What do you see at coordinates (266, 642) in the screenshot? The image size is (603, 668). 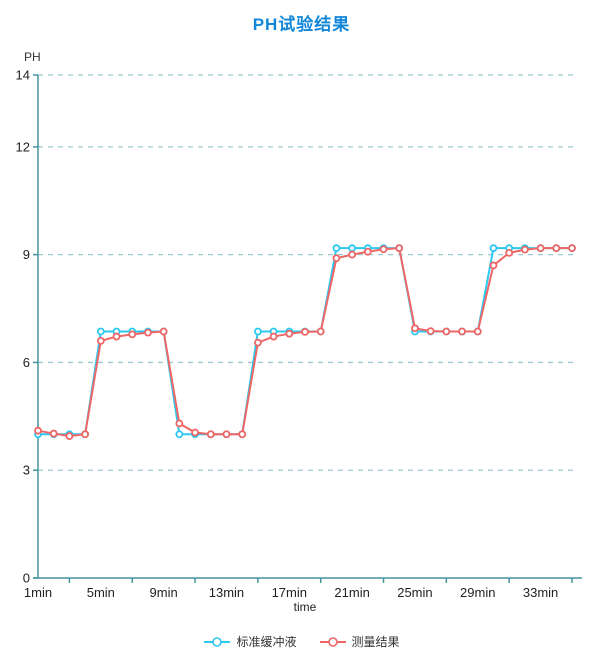 I see `legend-label-standard-buffer: 标准缓冲液` at bounding box center [266, 642].